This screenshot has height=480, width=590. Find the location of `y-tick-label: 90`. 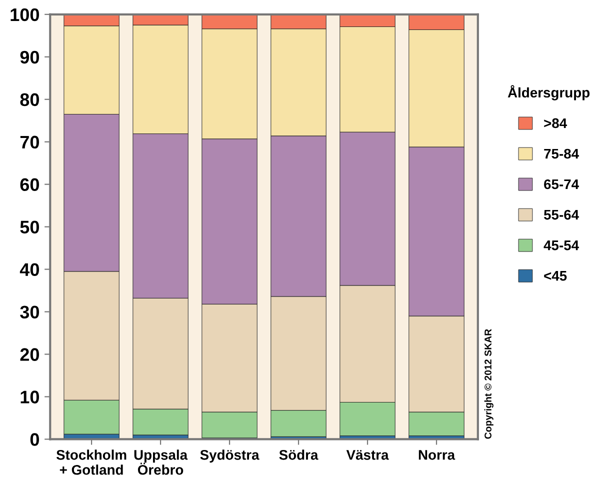

y-tick-label: 90 is located at coordinates (29, 57).